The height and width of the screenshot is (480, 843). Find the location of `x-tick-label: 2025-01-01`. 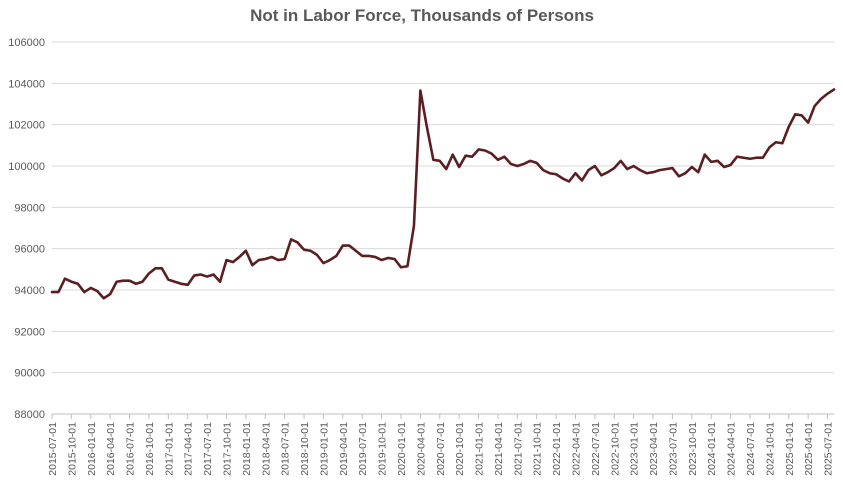

x-tick-label: 2025-01-01 is located at coordinates (790, 449).